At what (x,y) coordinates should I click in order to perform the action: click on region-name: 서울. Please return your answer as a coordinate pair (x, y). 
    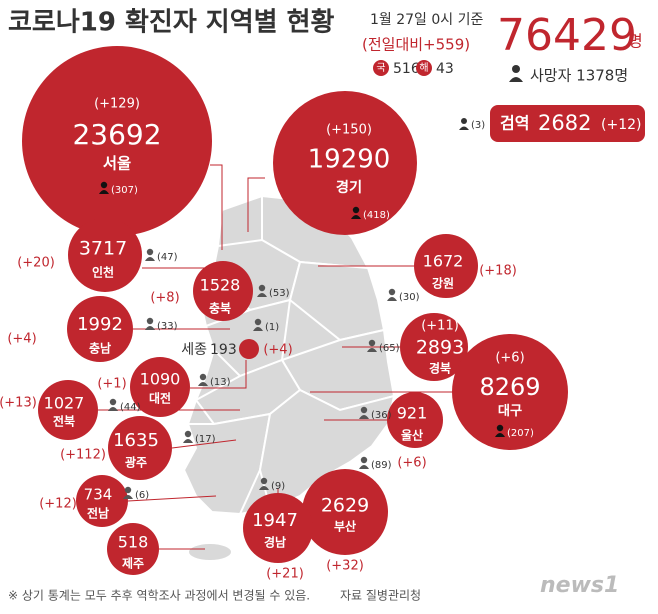
    Looking at the image, I should click on (117, 164).